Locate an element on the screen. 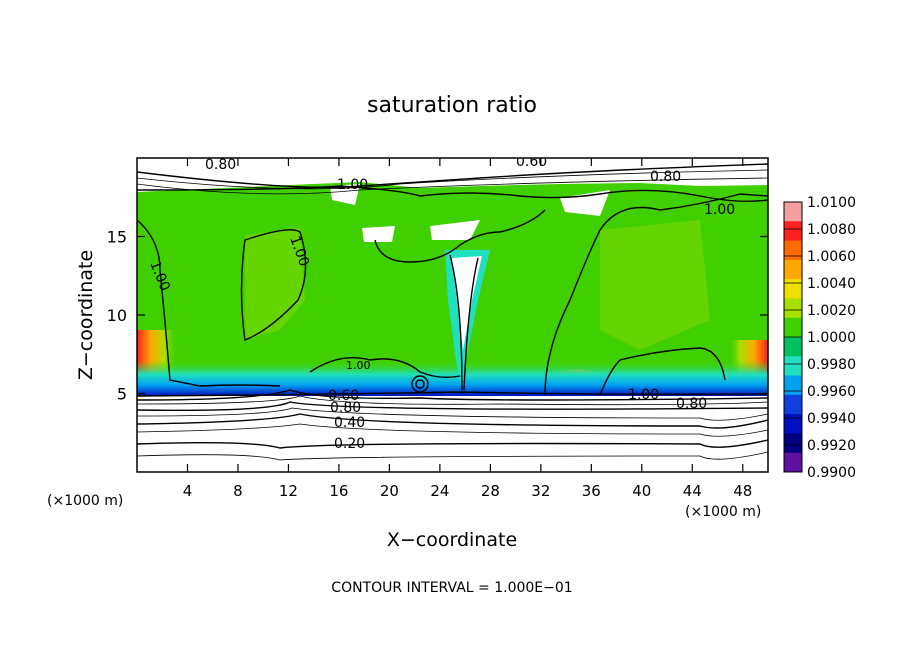  y-tick-label: 5 is located at coordinates (122, 394).